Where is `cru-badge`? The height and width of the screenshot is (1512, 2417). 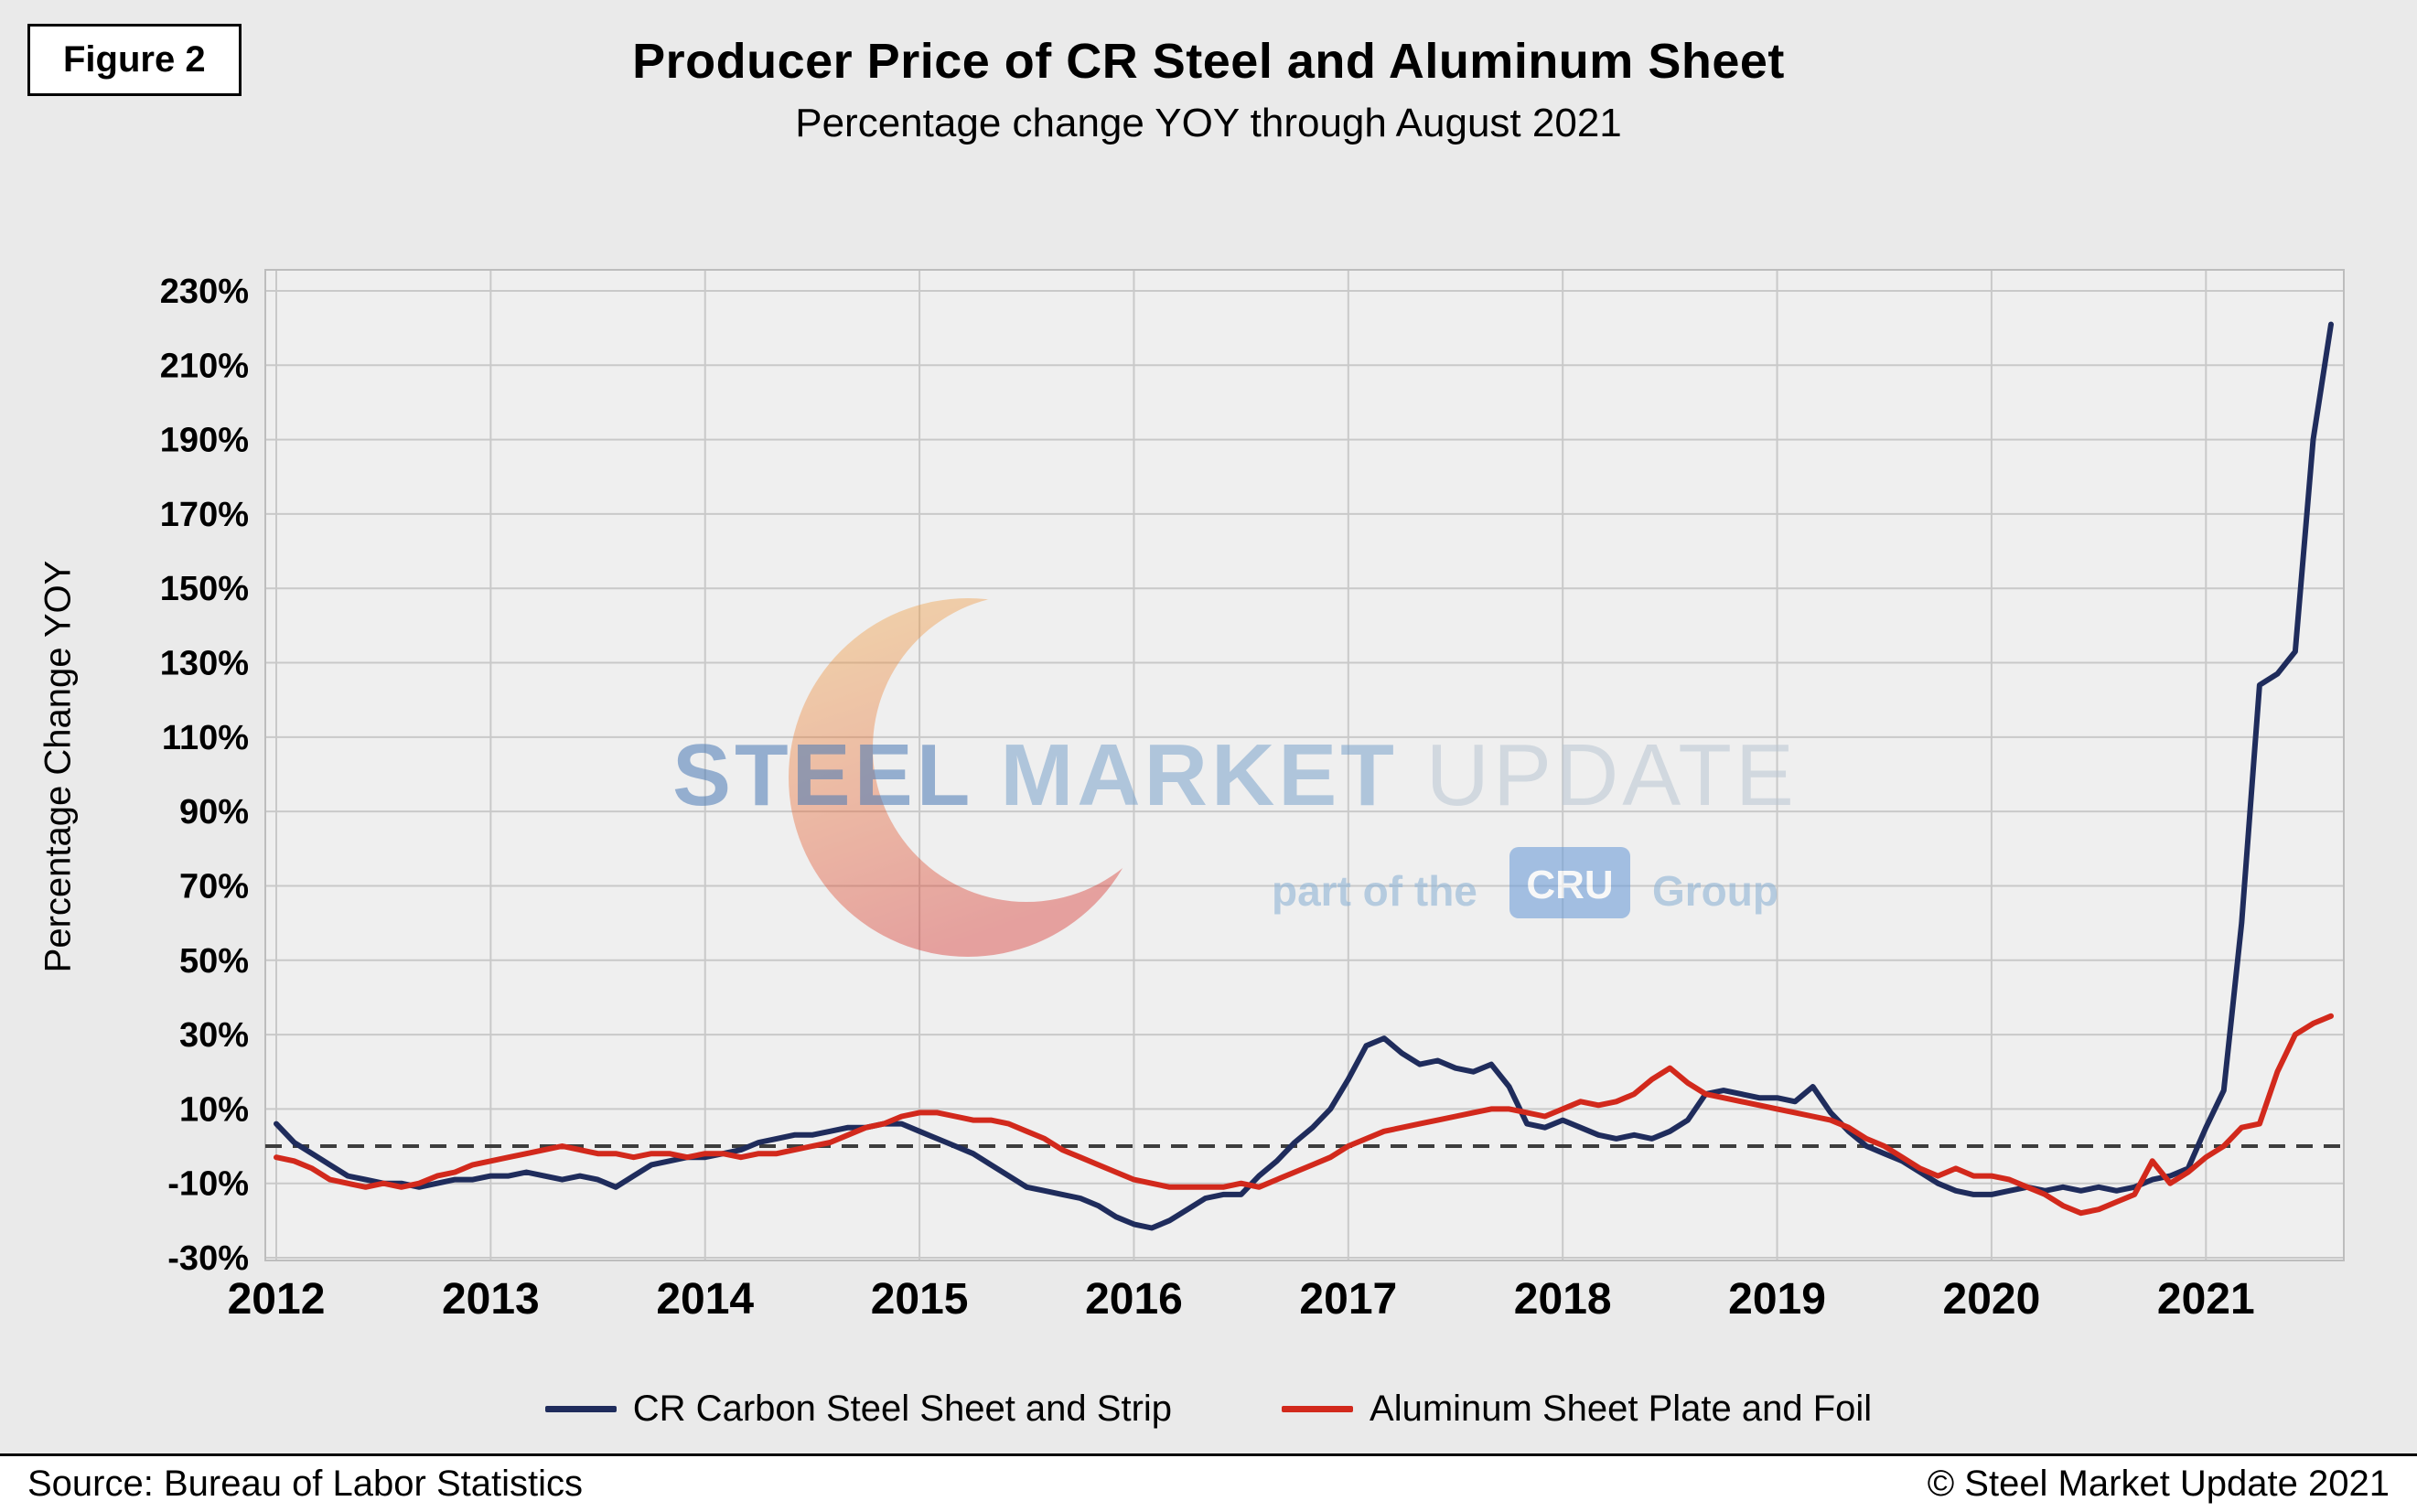
cru-badge is located at coordinates (1570, 882).